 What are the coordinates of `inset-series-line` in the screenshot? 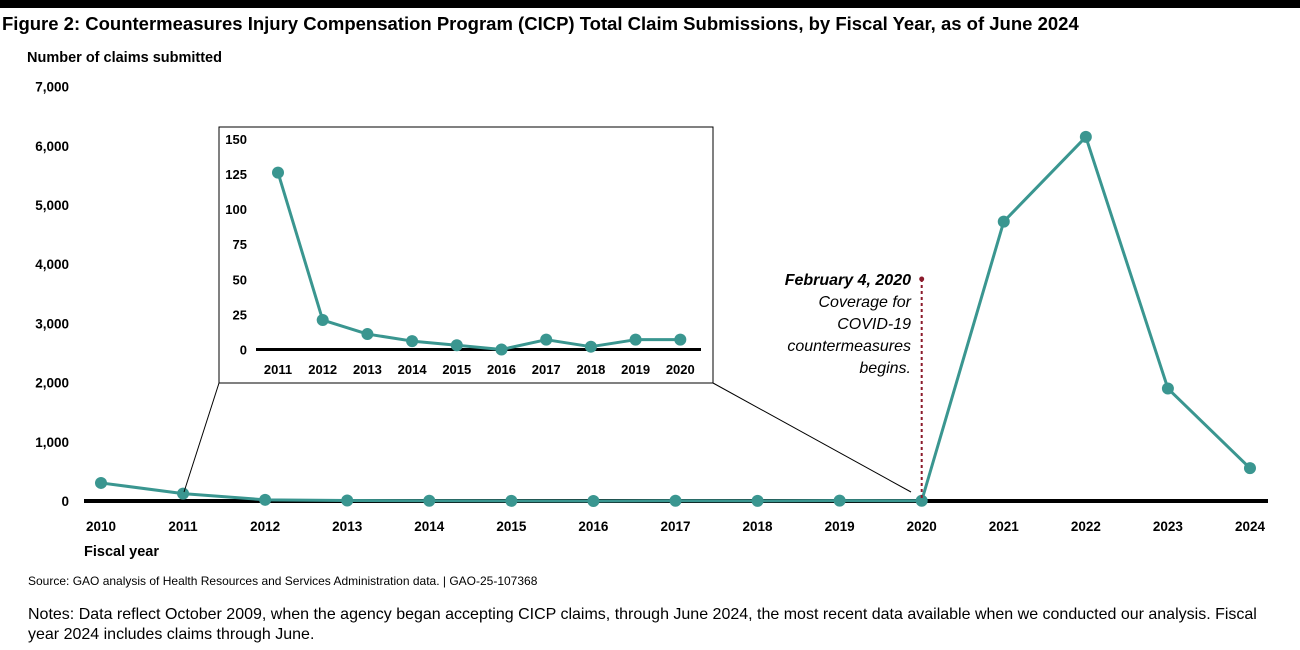 It's located at (478, 261).